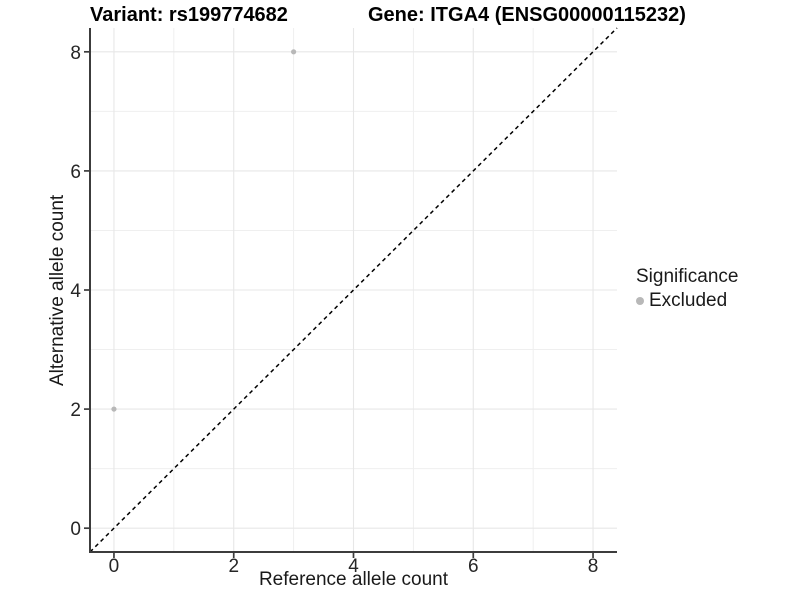 This screenshot has height=600, width=800. Describe the element at coordinates (75, 172) in the screenshot. I see `y-tick-label: 6` at that location.